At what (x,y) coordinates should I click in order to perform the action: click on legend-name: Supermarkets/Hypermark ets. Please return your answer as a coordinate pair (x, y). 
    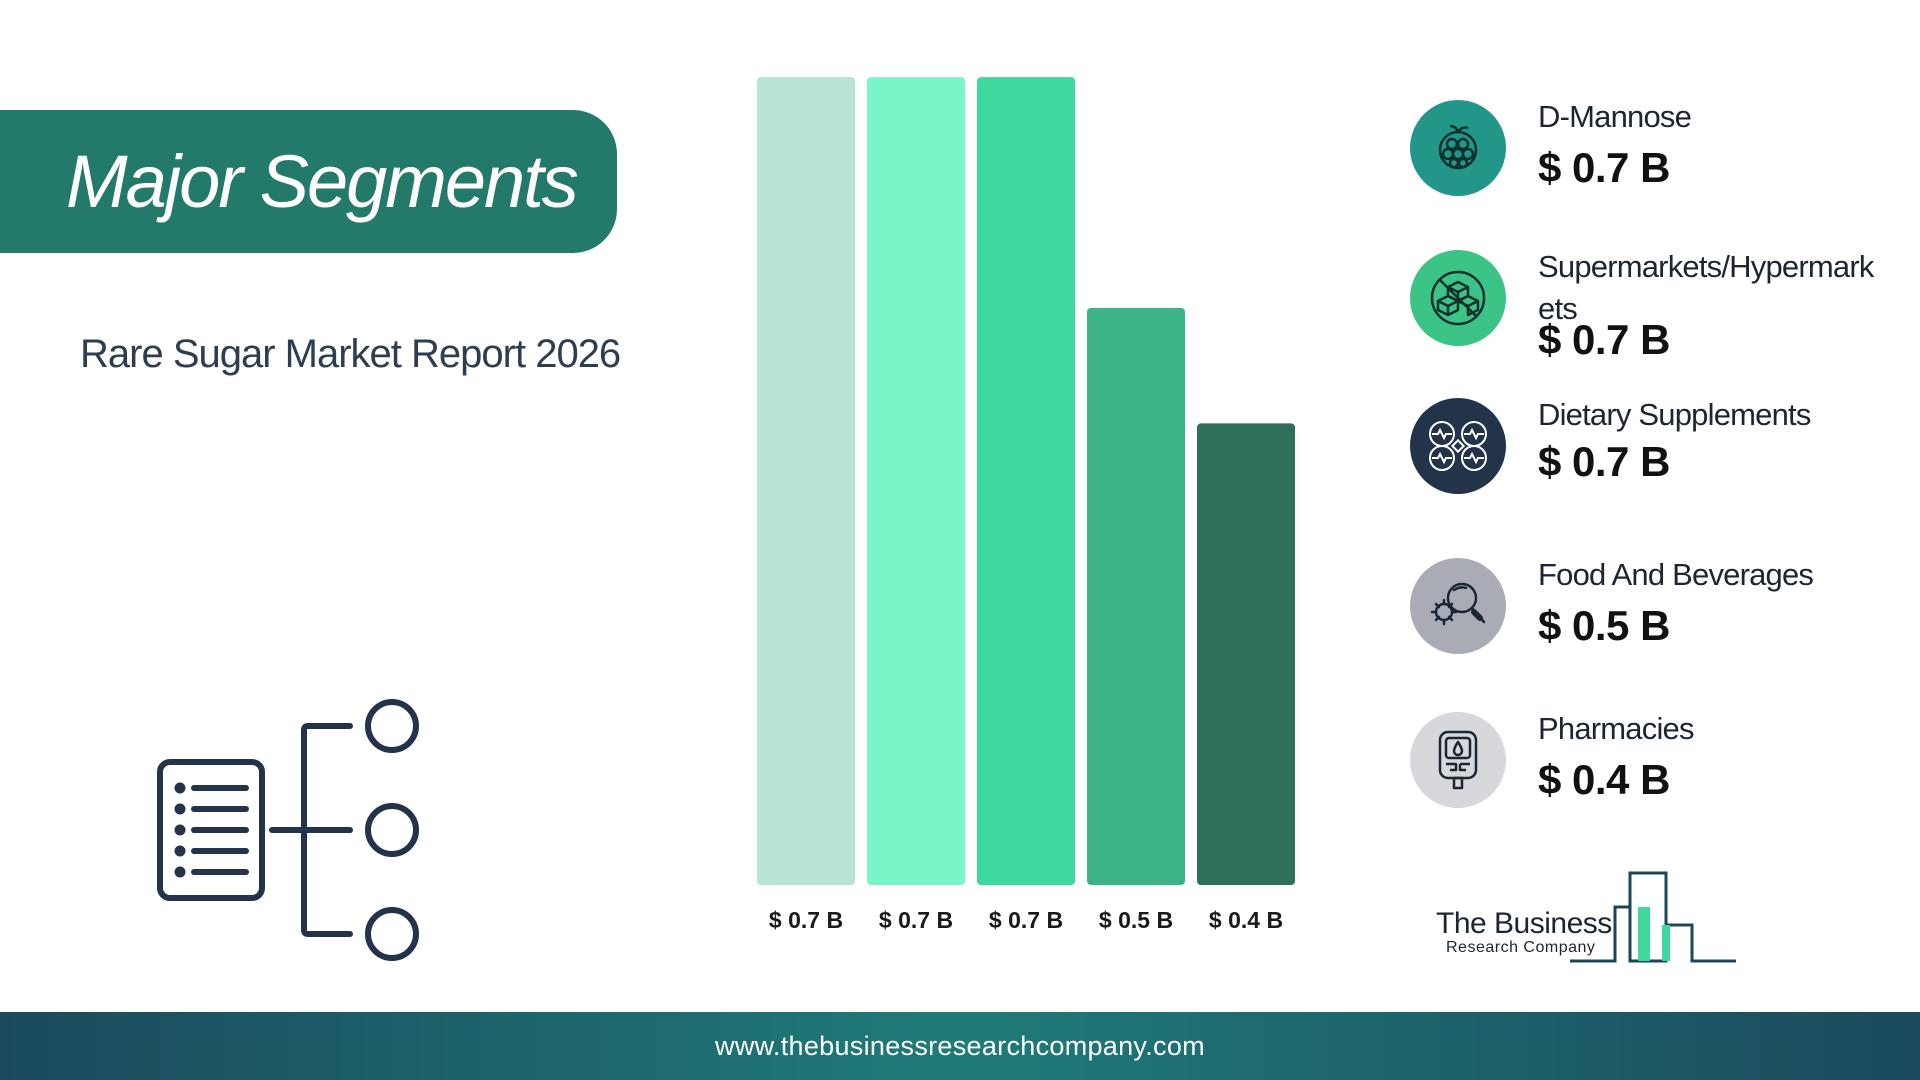
    Looking at the image, I should click on (1706, 287).